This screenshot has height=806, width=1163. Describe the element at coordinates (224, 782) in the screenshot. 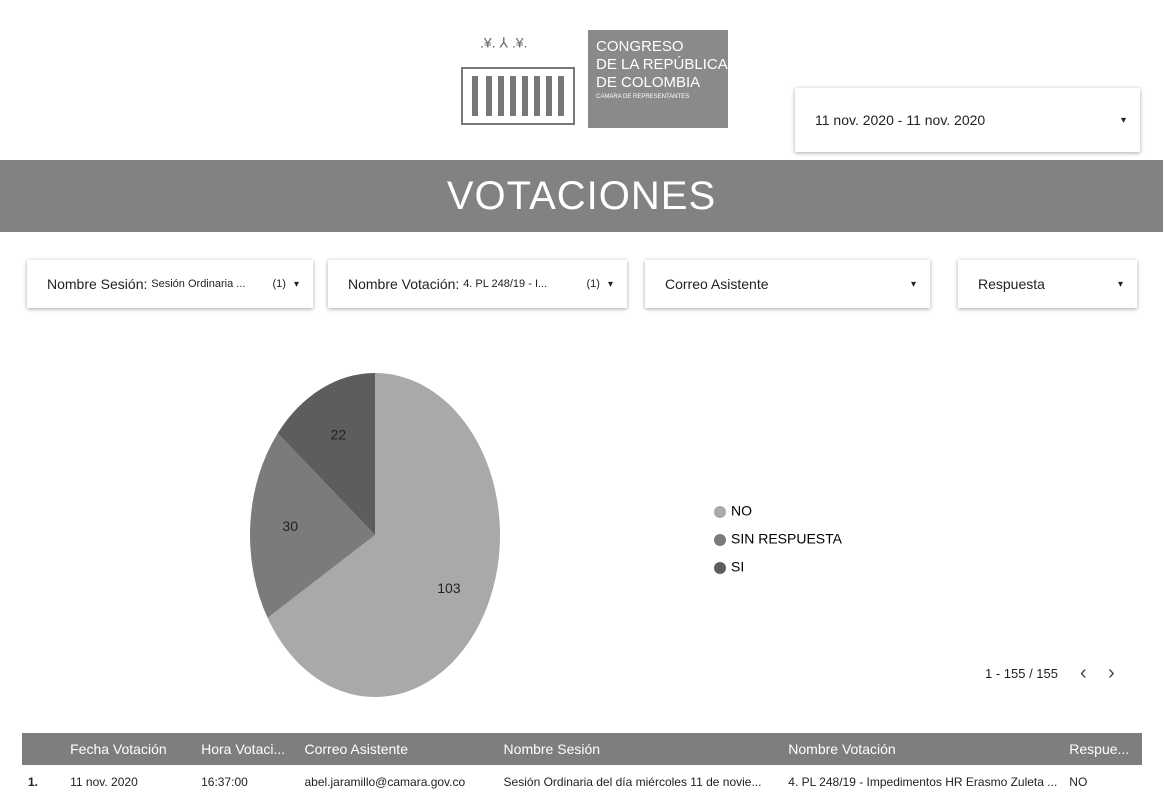

I see `table-cell: 16:37:00` at that location.